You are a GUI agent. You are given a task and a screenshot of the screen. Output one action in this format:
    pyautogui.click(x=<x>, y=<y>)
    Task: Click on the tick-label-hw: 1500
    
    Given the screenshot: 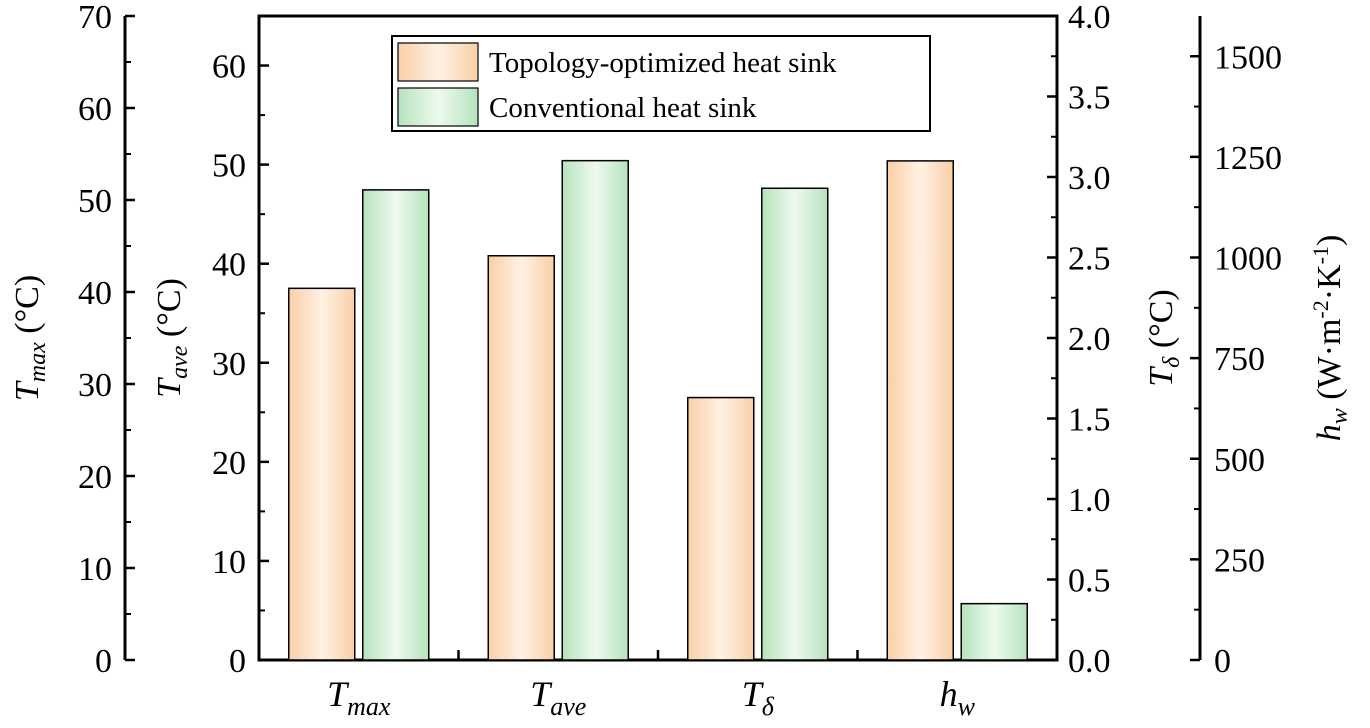 What is the action you would take?
    pyautogui.click(x=1248, y=57)
    